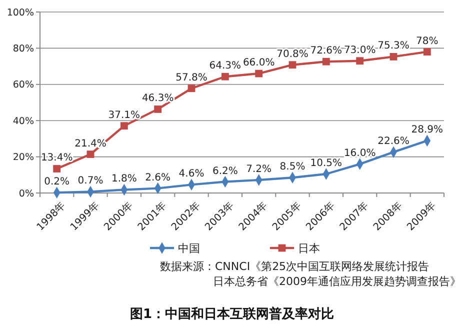 This screenshot has height=329, width=464. What do you see at coordinates (57, 182) in the screenshot?
I see `data-label: 0.2%` at bounding box center [57, 182].